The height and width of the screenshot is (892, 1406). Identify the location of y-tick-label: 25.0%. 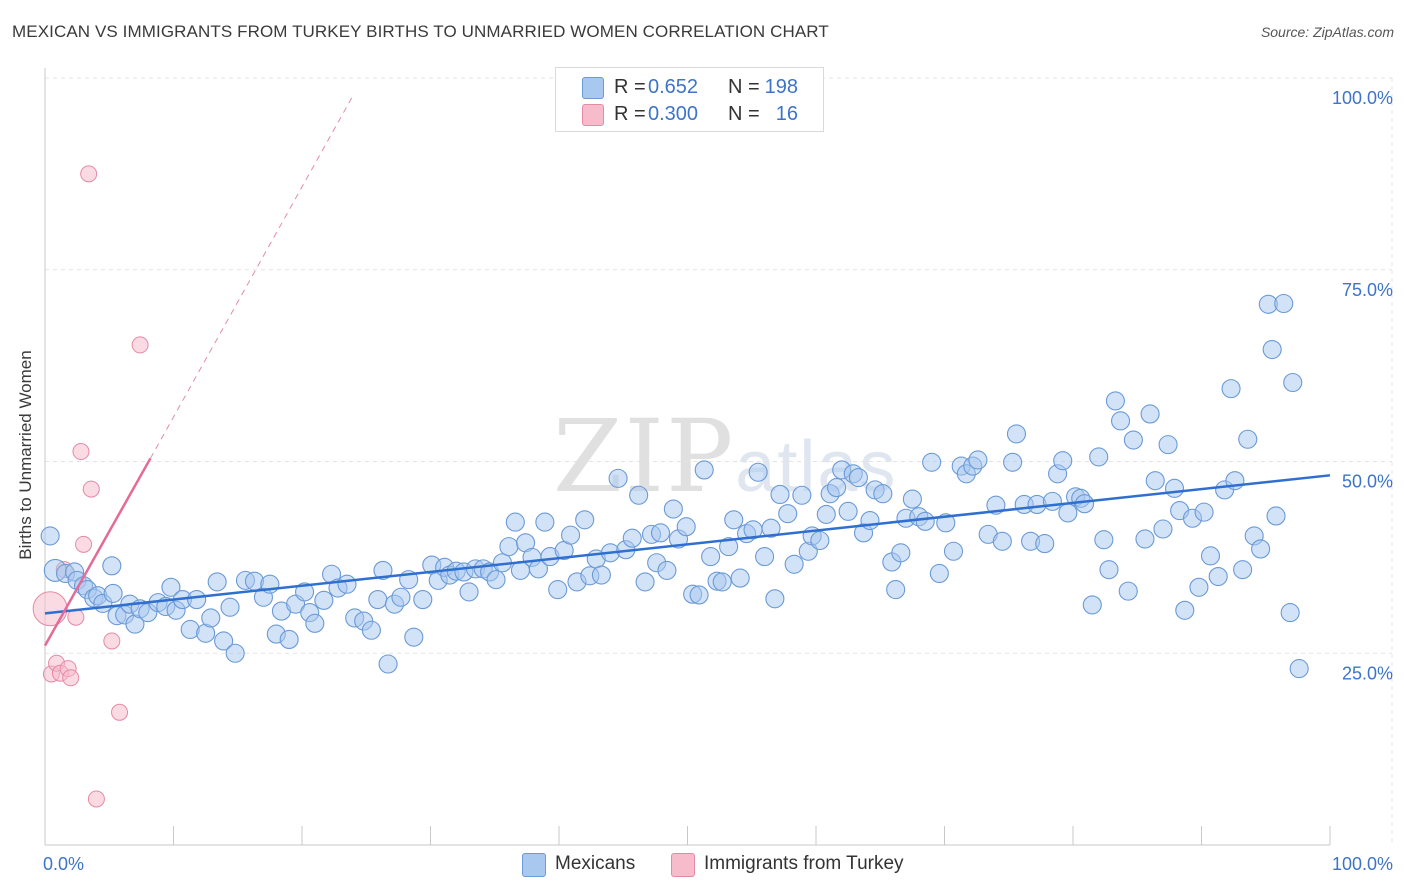
(1367, 673).